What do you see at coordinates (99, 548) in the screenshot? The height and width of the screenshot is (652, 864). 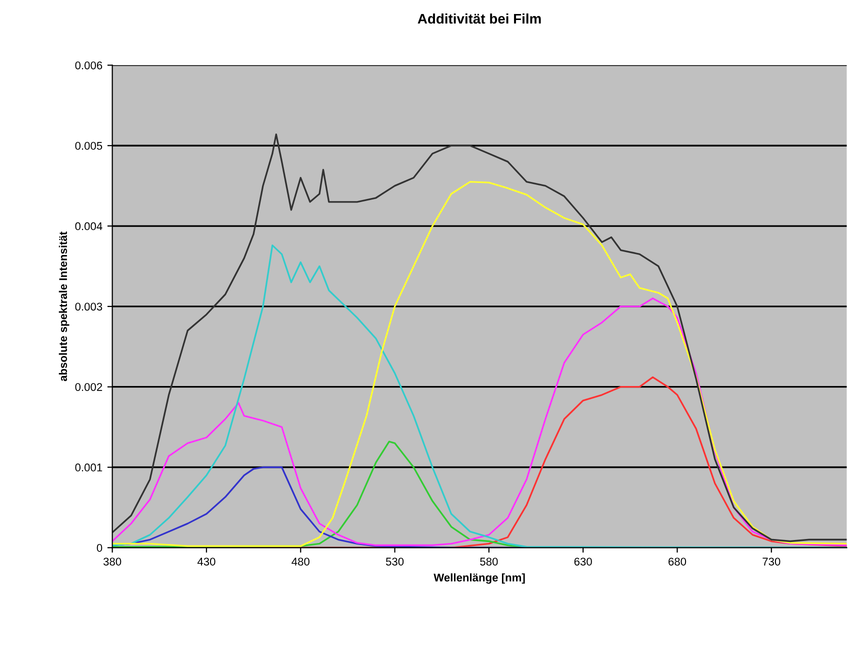 I see `y-tick-label: 0` at bounding box center [99, 548].